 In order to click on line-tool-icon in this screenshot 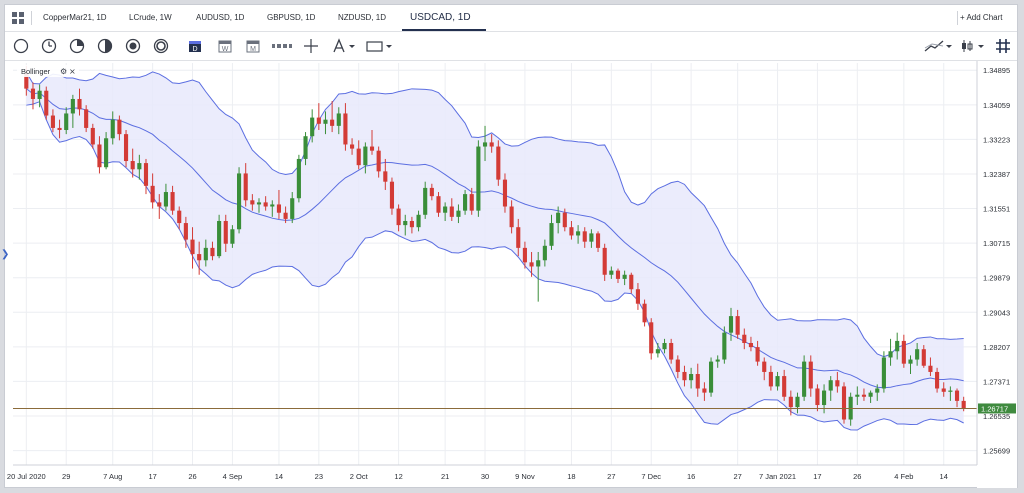, I will do `click(934, 46)`.